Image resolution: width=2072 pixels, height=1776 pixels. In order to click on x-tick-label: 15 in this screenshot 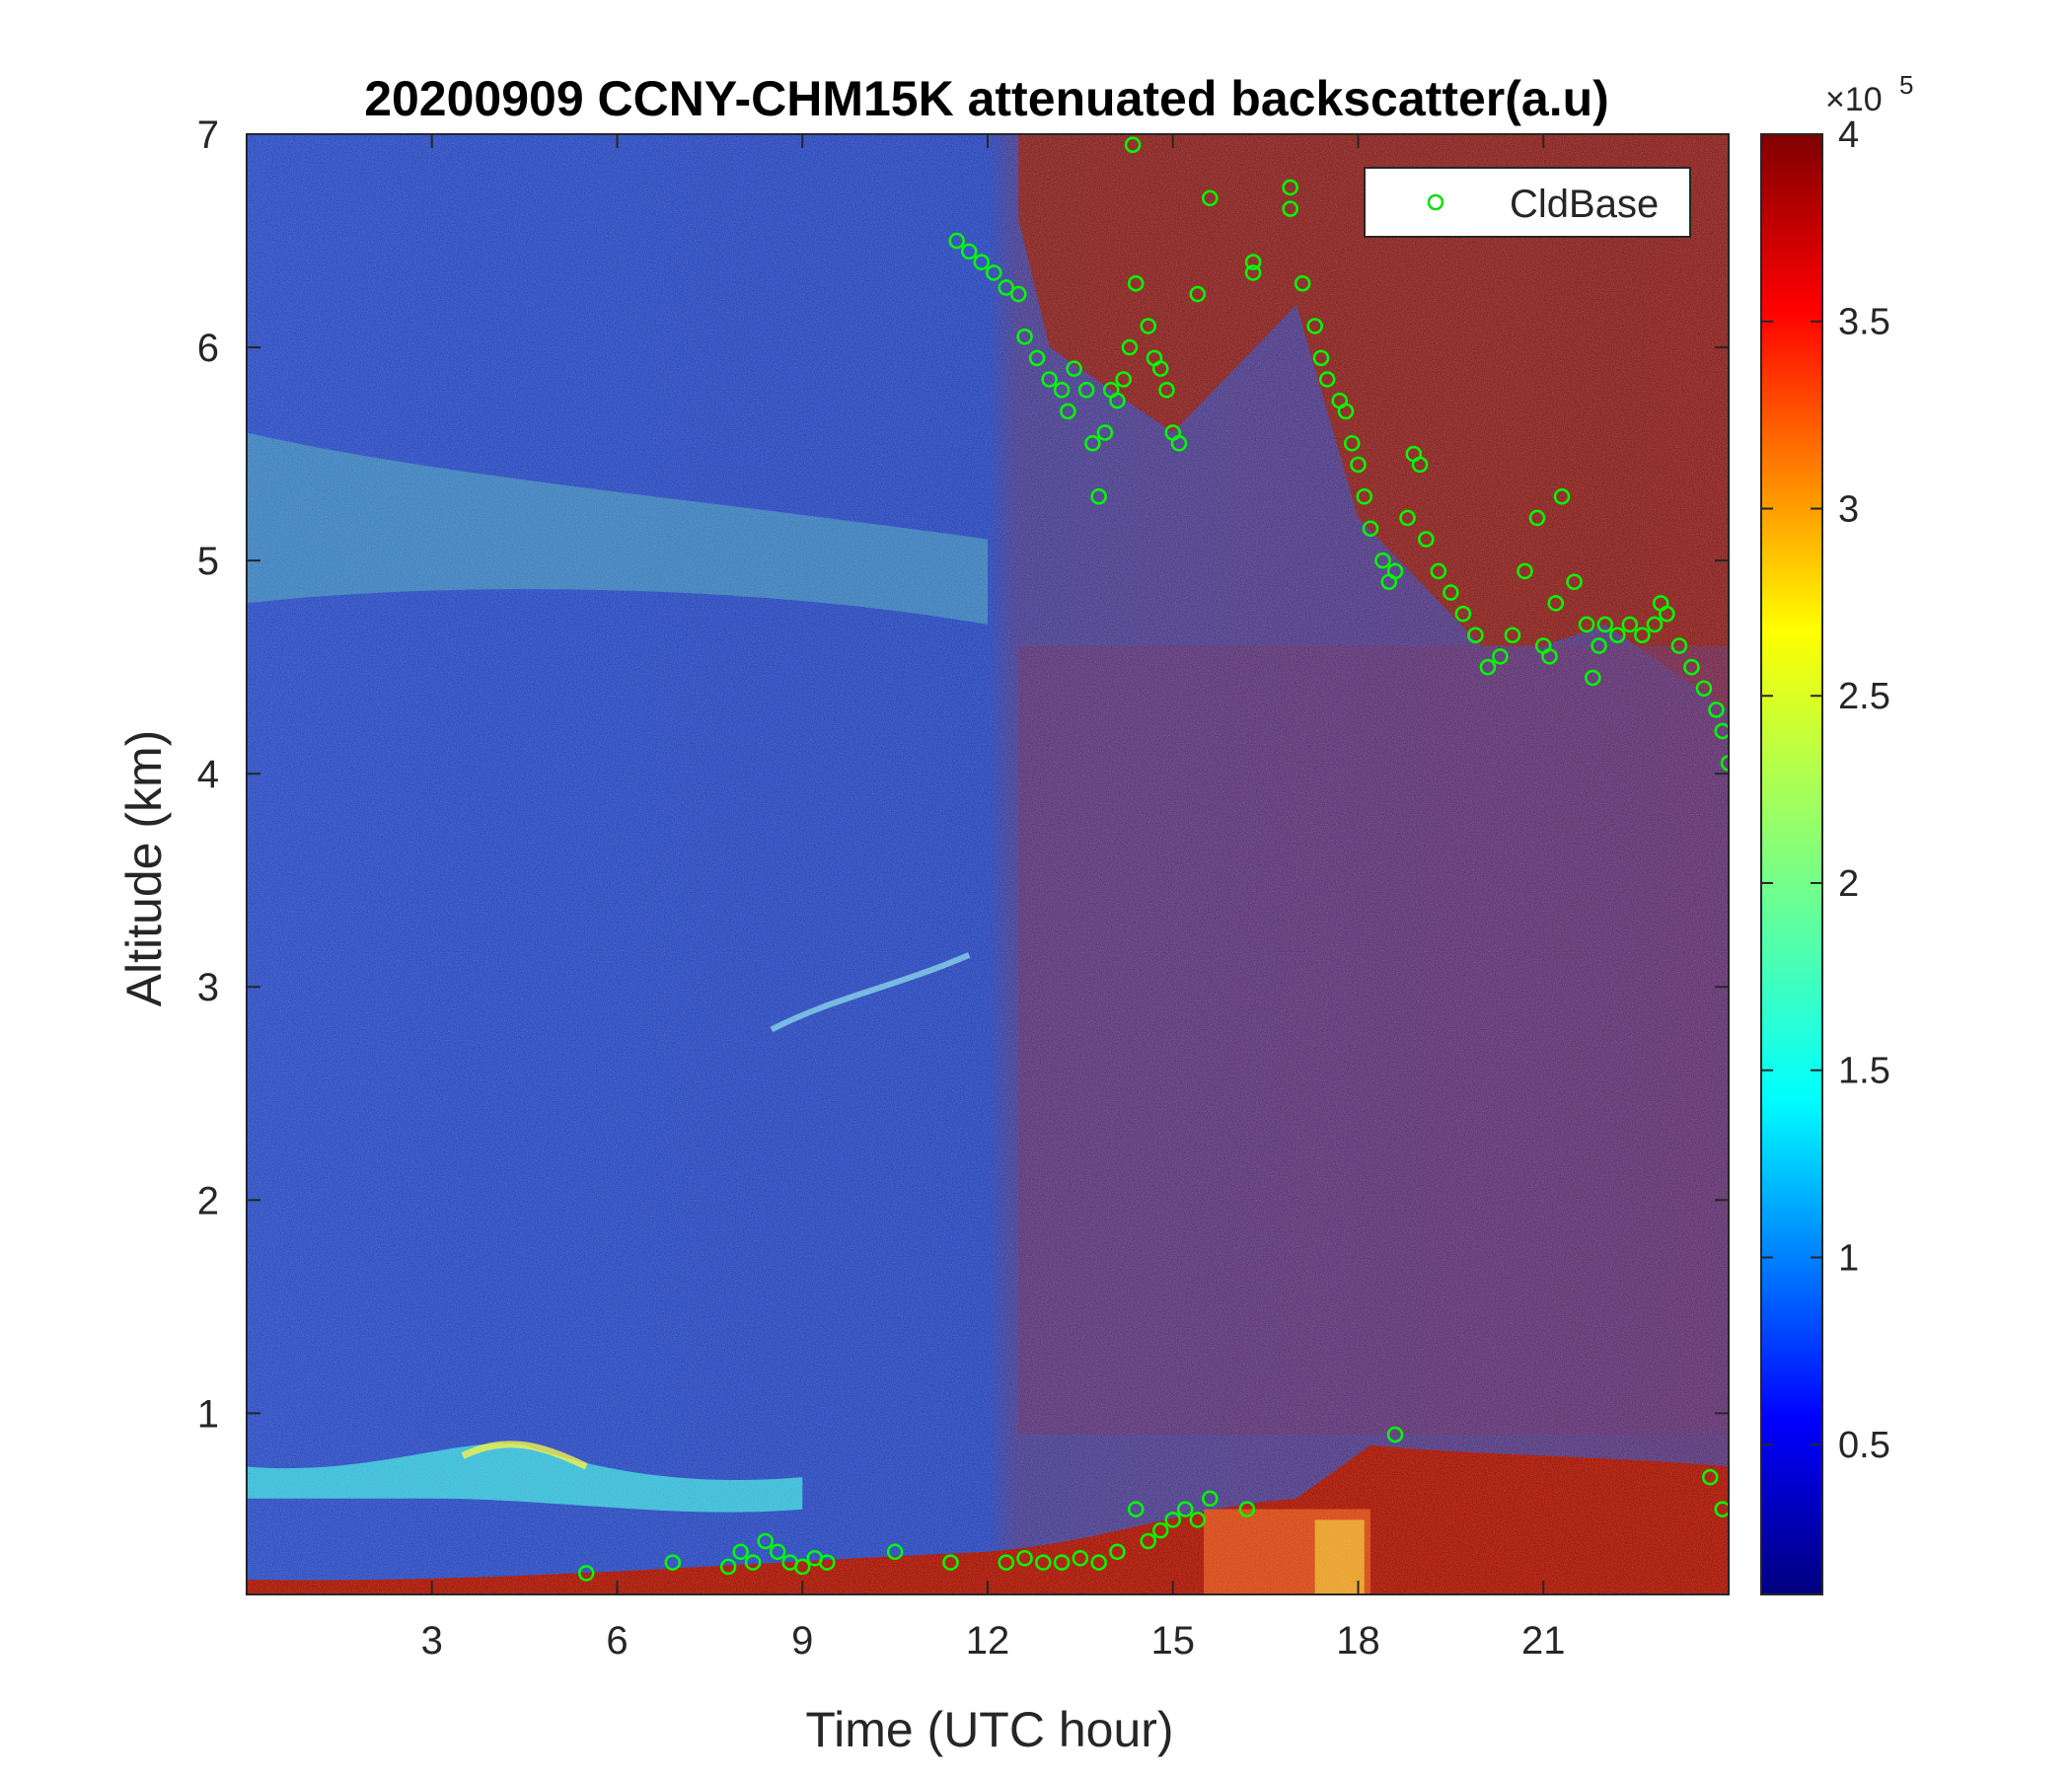, I will do `click(1173, 1641)`.